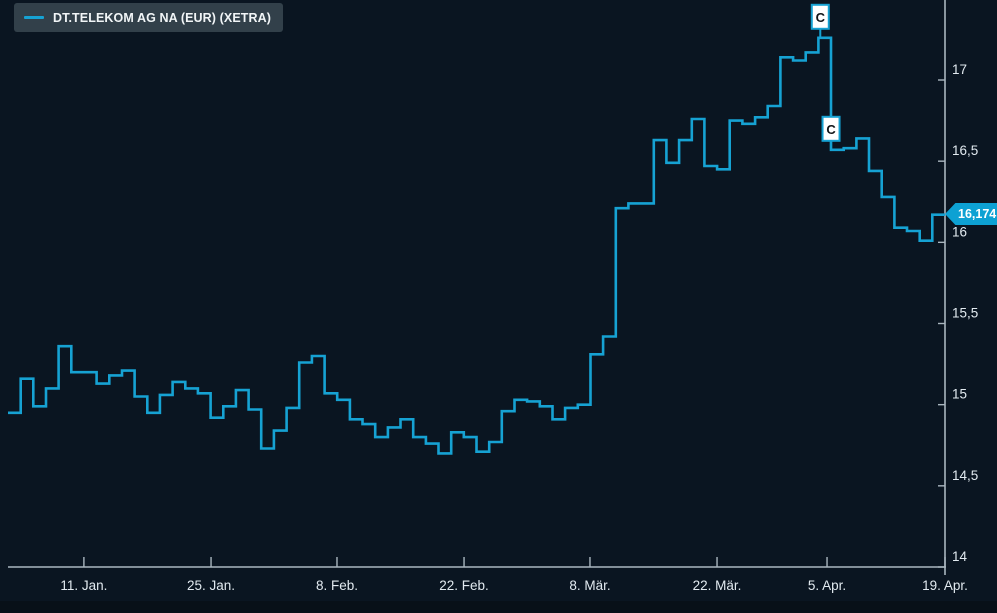  I want to click on y-axis-label: 15, so click(959, 394).